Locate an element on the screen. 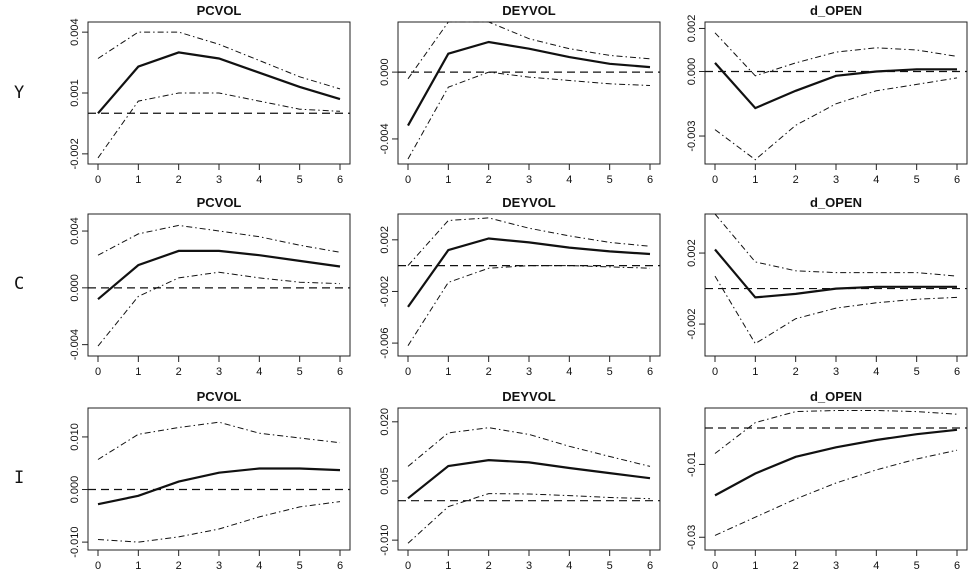 The image size is (971, 575). y-tick-label: -0.006 is located at coordinates (385, 342).